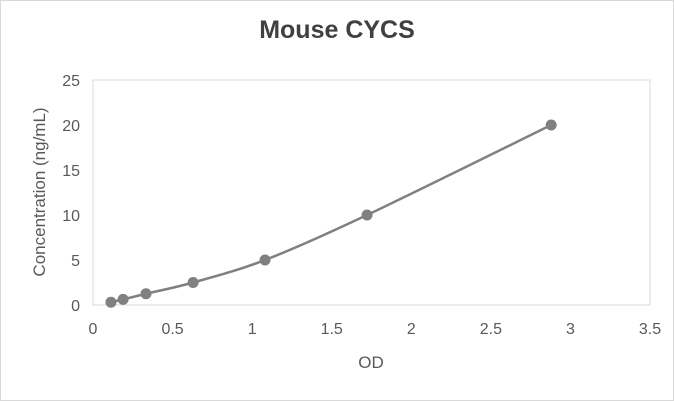 The width and height of the screenshot is (674, 401). Describe the element at coordinates (71, 126) in the screenshot. I see `y-tick-label: 20` at that location.